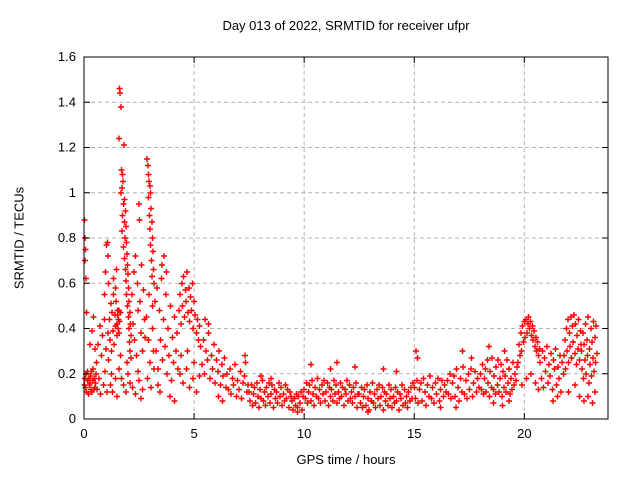 Image resolution: width=640 pixels, height=480 pixels. What do you see at coordinates (67, 282) in the screenshot?
I see `y-tick-label: 0.6` at bounding box center [67, 282].